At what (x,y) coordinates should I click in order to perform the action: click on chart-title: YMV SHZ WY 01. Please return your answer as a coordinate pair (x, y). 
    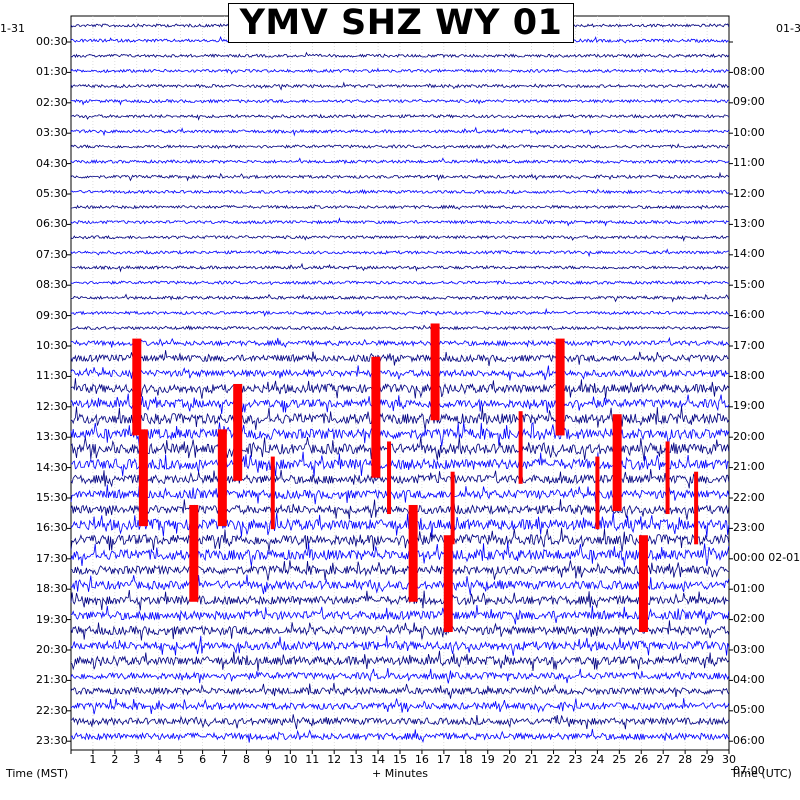
    Looking at the image, I should click on (401, 23).